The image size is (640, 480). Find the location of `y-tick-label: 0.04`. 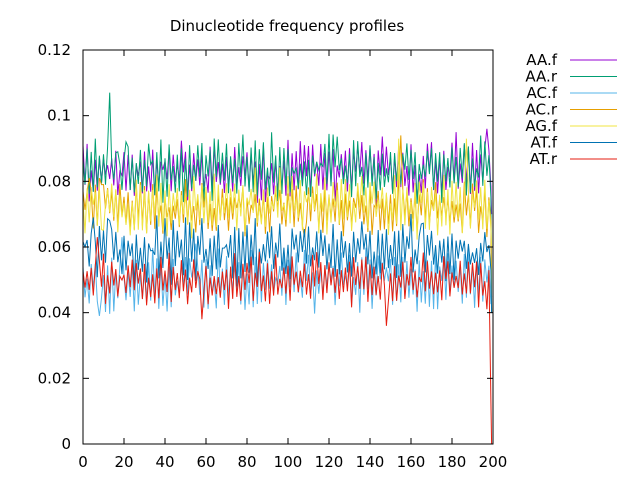

y-tick-label: 0.04 is located at coordinates (54, 313).